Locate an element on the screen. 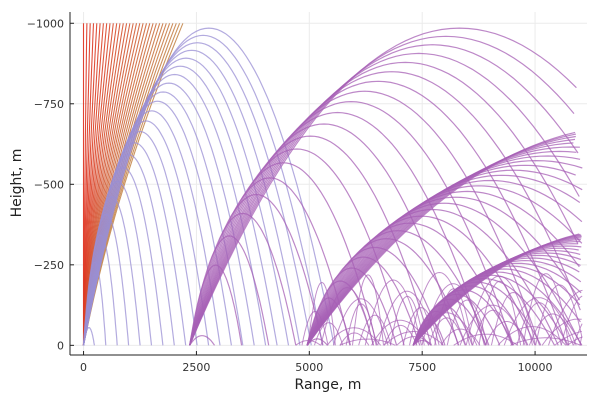  x-axis-title: Range, m is located at coordinates (328, 385).